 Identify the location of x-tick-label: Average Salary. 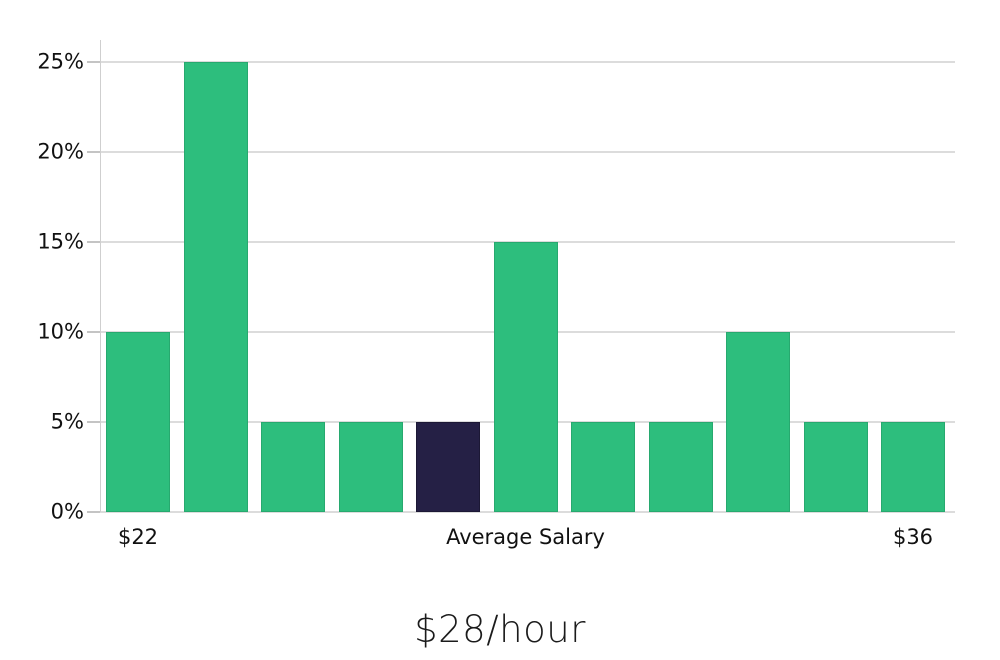
(525, 537).